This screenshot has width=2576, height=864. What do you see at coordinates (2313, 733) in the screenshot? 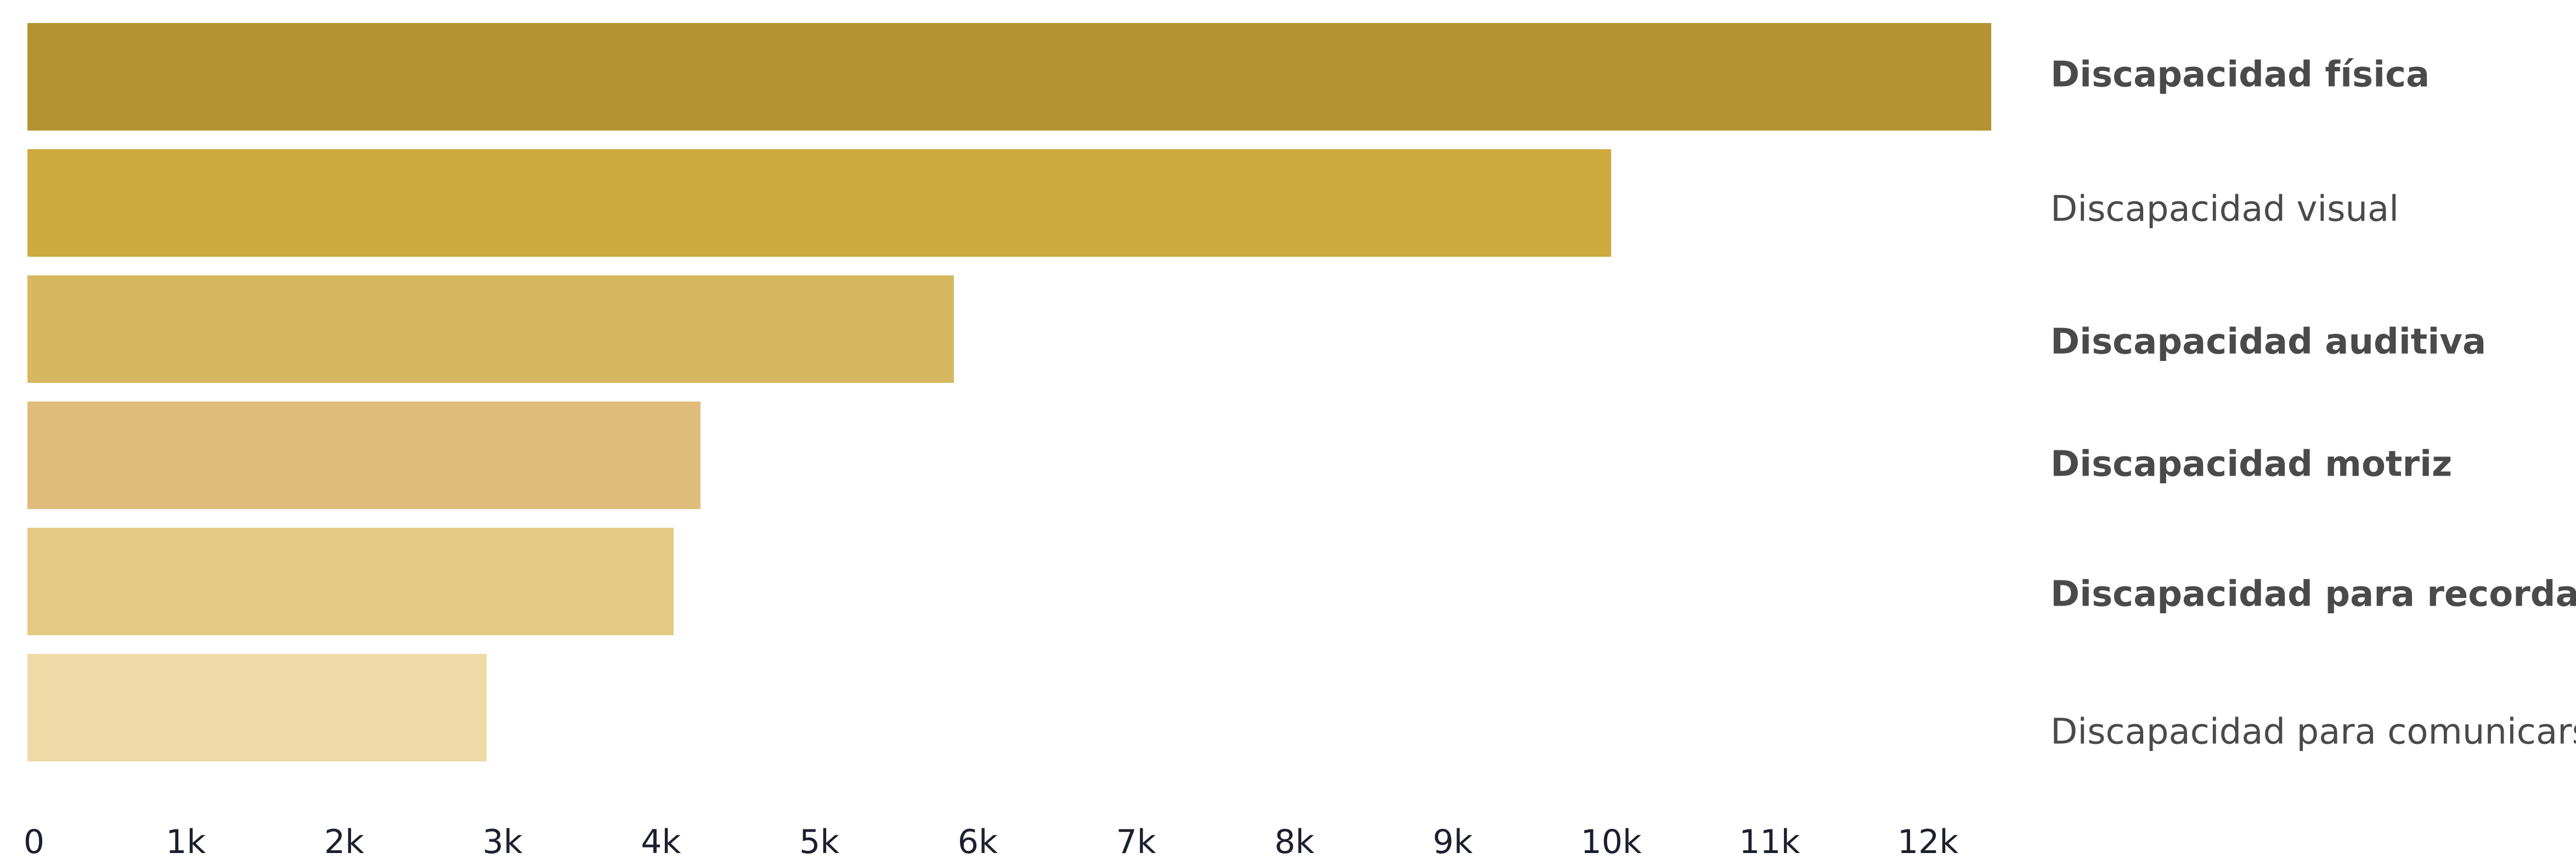
I see `category-label-6: Discapacidad para comunicarse` at bounding box center [2313, 733].